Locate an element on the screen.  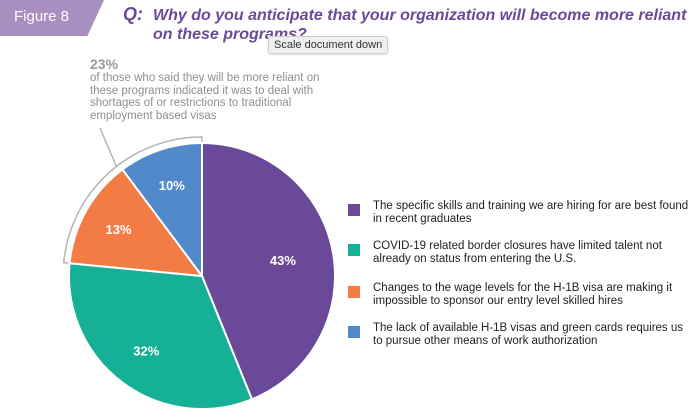
callout-bracket is located at coordinates (132, 200).